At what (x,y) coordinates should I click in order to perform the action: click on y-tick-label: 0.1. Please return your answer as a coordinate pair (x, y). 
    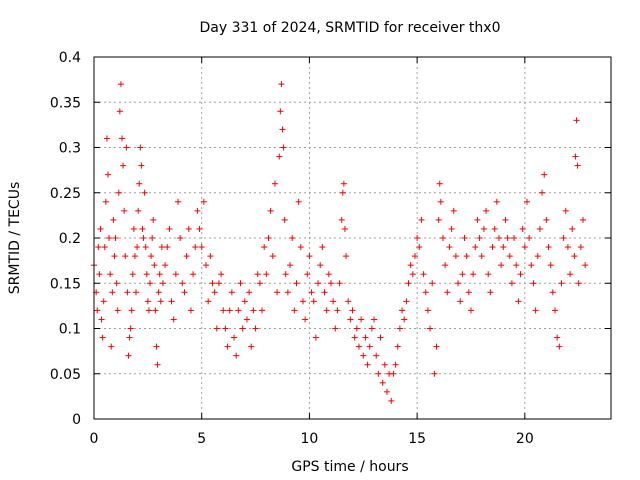
    Looking at the image, I should click on (70, 330).